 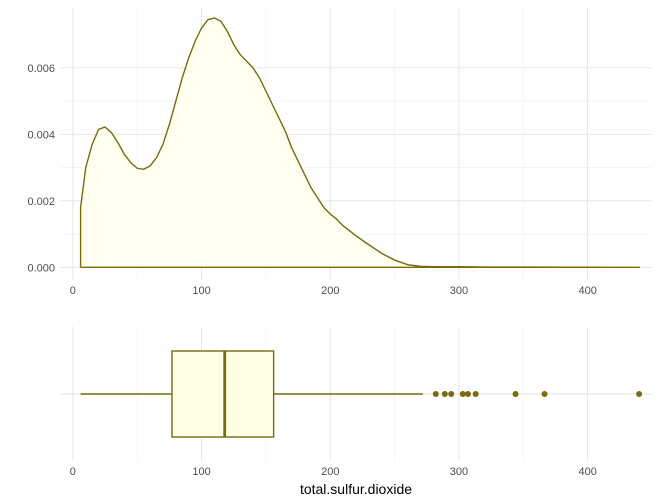 I want to click on boxplot-x-tick-label: 100, so click(x=201, y=472).